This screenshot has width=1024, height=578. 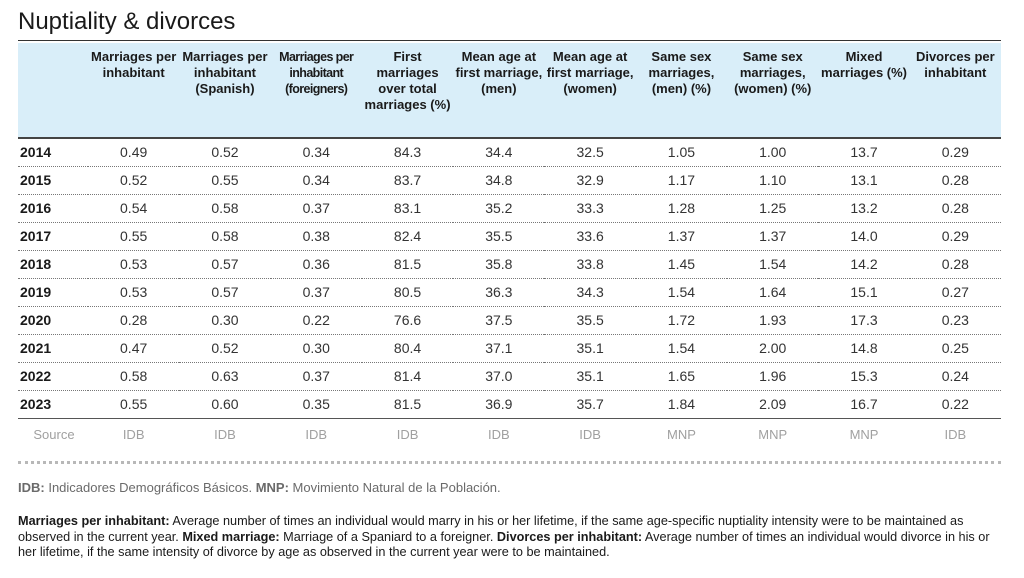 What do you see at coordinates (150, 487) in the screenshot?
I see `abbr-text: Indicadores Demográficos Básicos.` at bounding box center [150, 487].